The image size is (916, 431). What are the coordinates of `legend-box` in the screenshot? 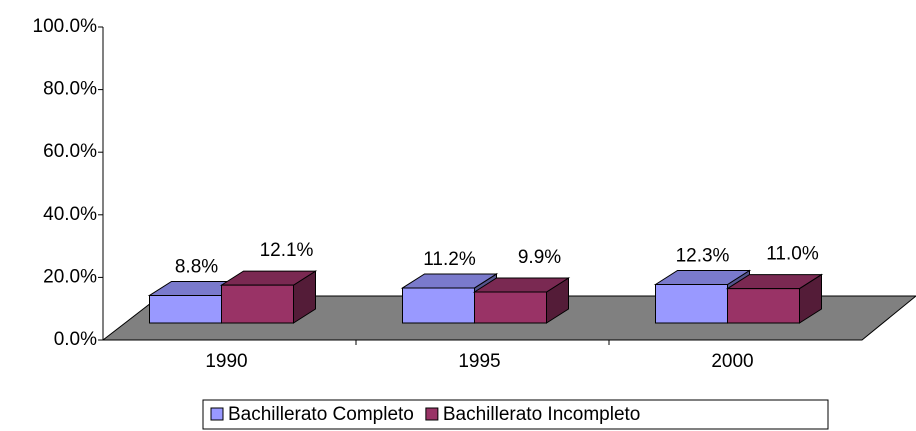 It's located at (515, 414).